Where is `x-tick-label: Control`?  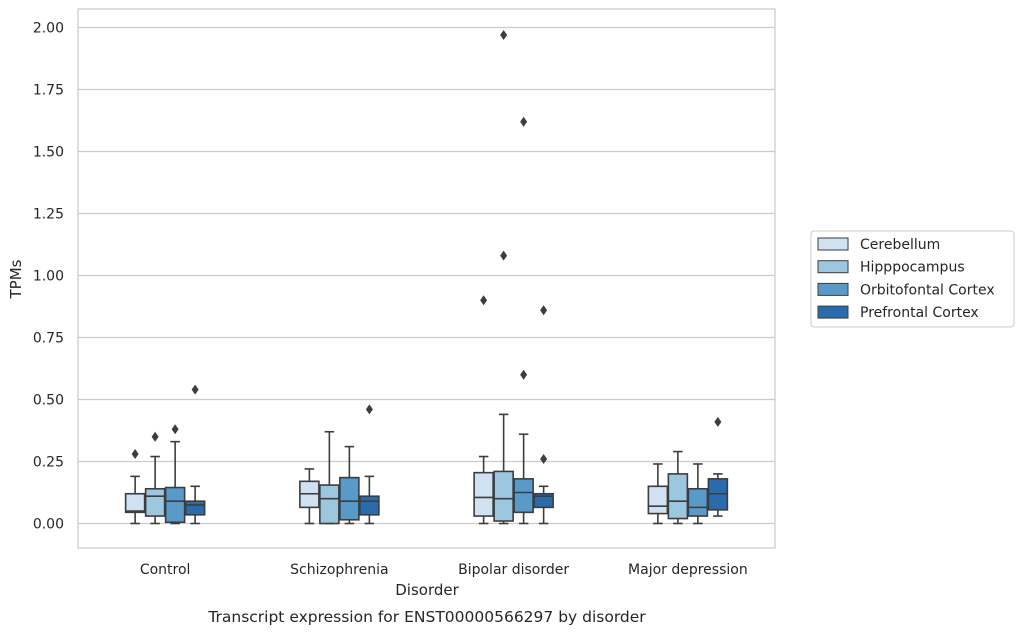 x-tick-label: Control is located at coordinates (165, 570).